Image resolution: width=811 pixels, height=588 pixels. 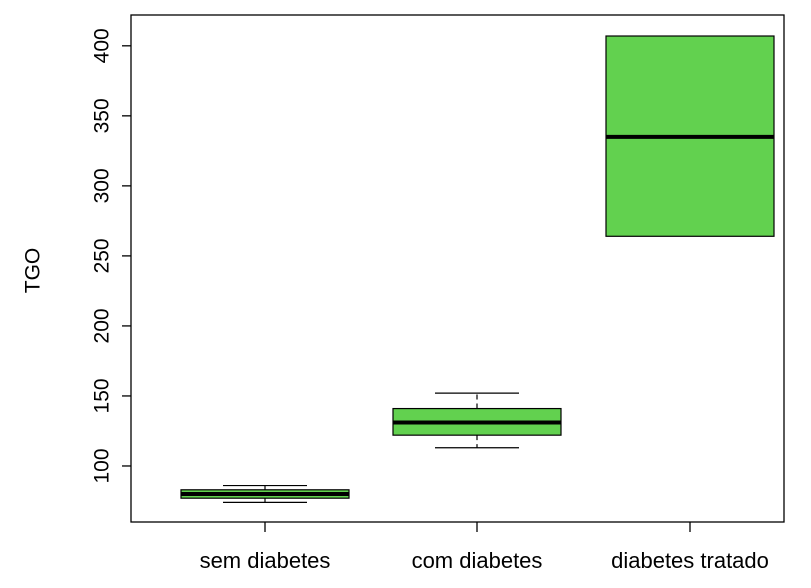 I want to click on y-tick-label: 150, so click(x=102, y=395).